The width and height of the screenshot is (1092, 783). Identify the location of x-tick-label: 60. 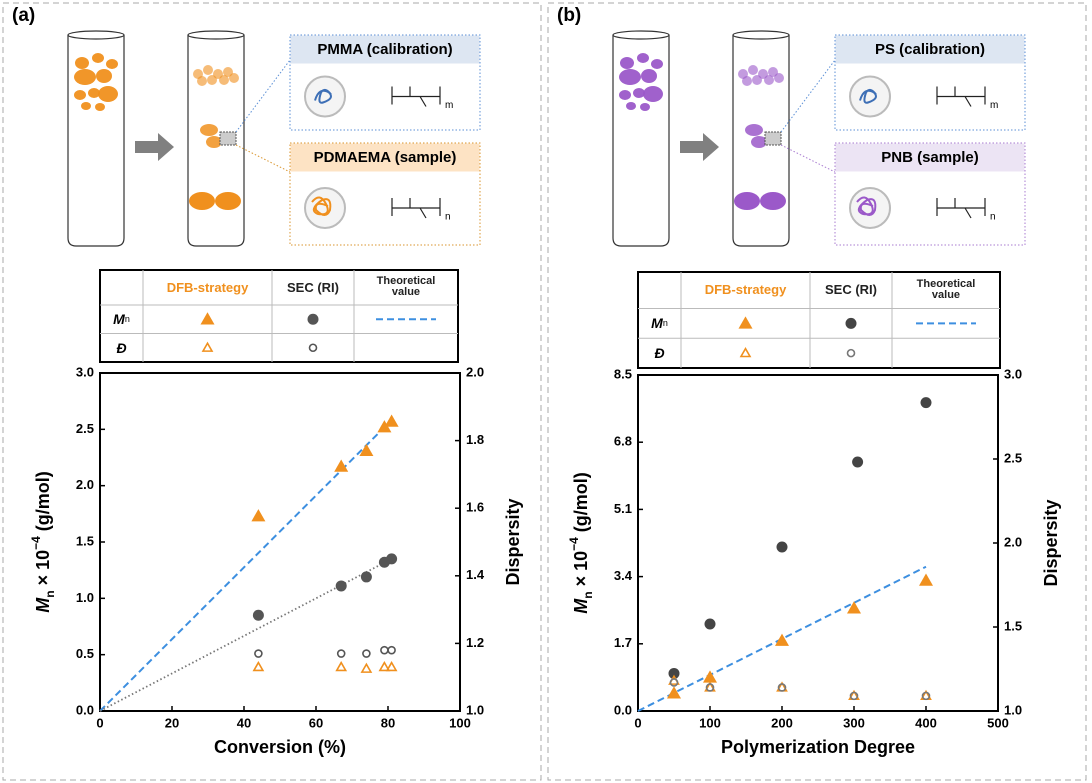
(316, 722).